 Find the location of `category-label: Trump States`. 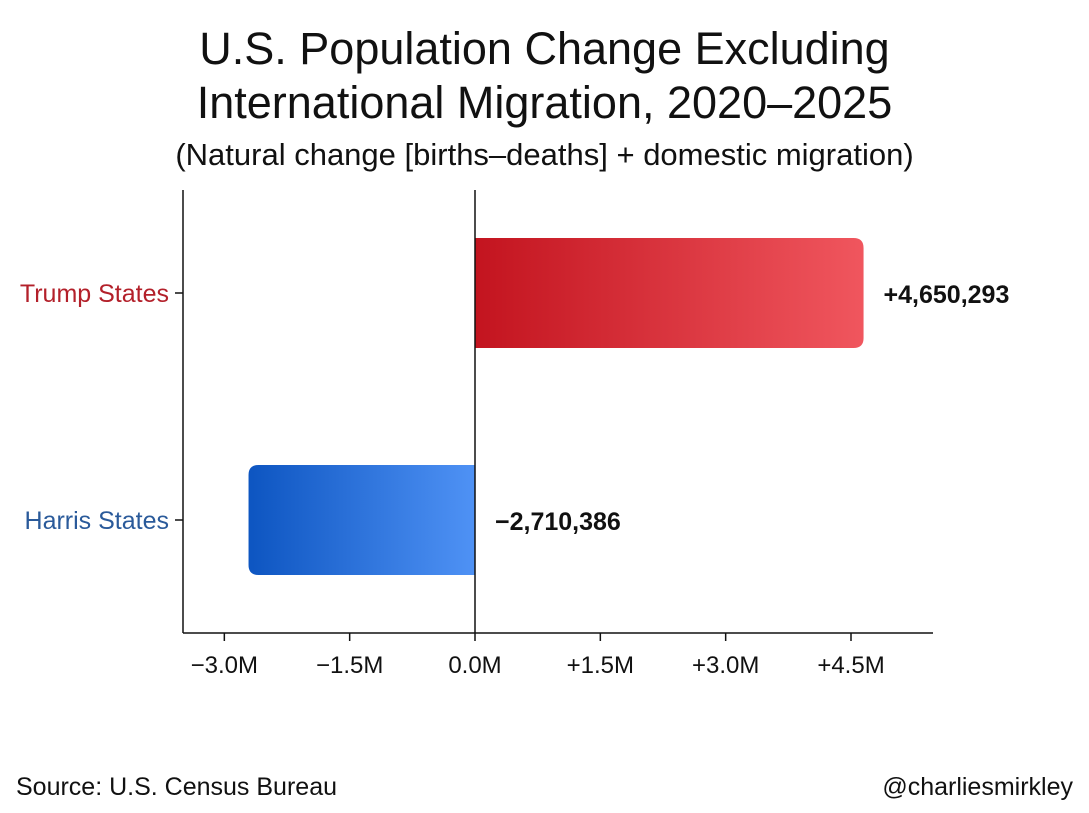

category-label: Trump States is located at coordinates (94, 294).